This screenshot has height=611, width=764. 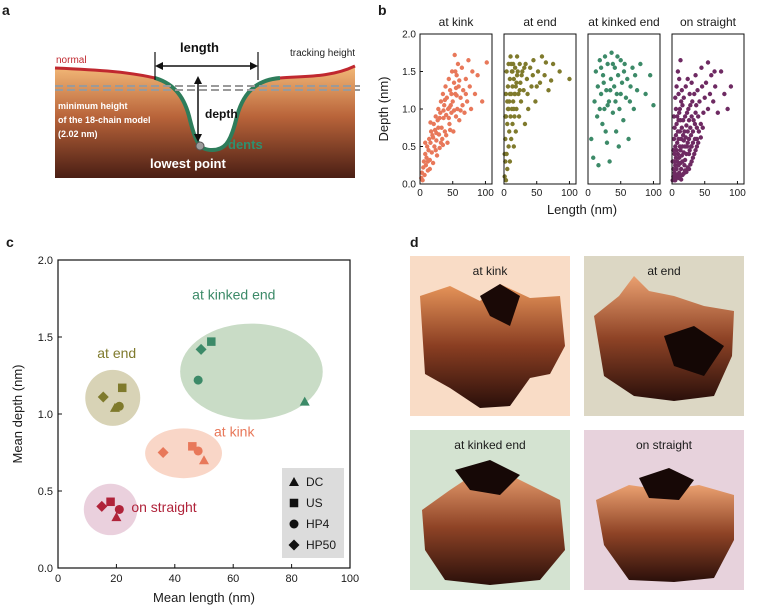 What do you see at coordinates (175, 579) in the screenshot?
I see `x-tick-label: 40` at bounding box center [175, 579].